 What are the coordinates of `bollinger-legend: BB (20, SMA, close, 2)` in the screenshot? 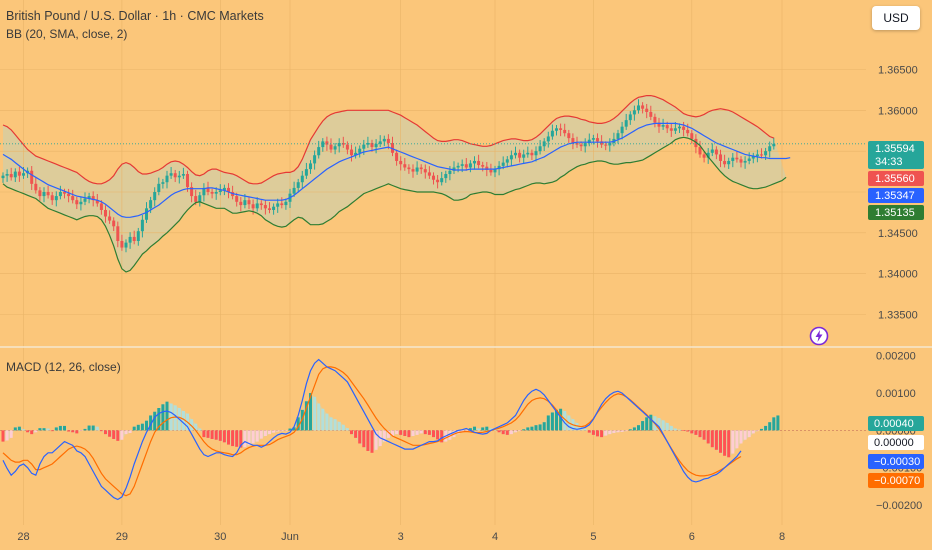 It's located at (67, 34).